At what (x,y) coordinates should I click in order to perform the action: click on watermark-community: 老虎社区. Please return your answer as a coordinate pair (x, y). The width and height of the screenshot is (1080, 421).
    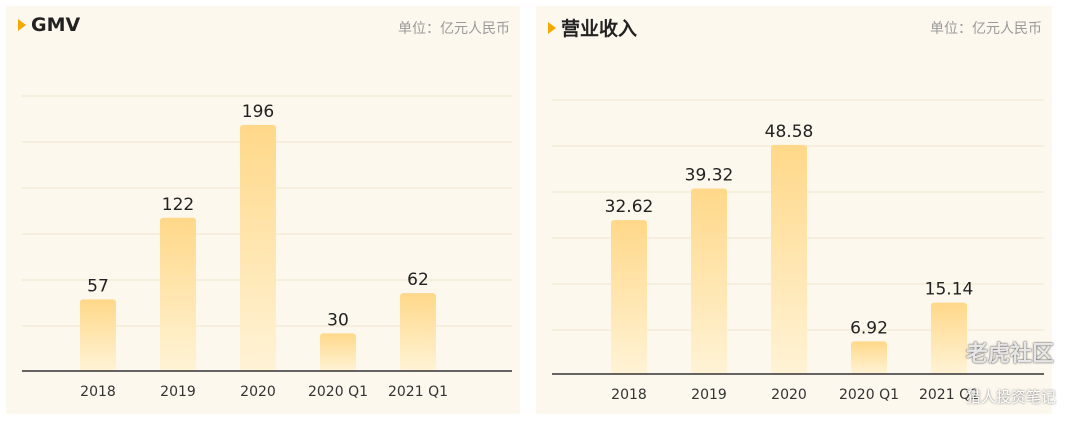
    Looking at the image, I should click on (1009, 354).